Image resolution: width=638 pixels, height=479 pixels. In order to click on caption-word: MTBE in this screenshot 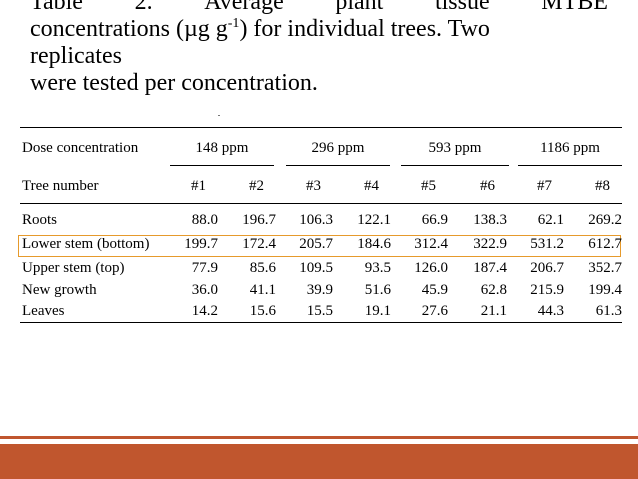, I will do `click(574, 7)`.